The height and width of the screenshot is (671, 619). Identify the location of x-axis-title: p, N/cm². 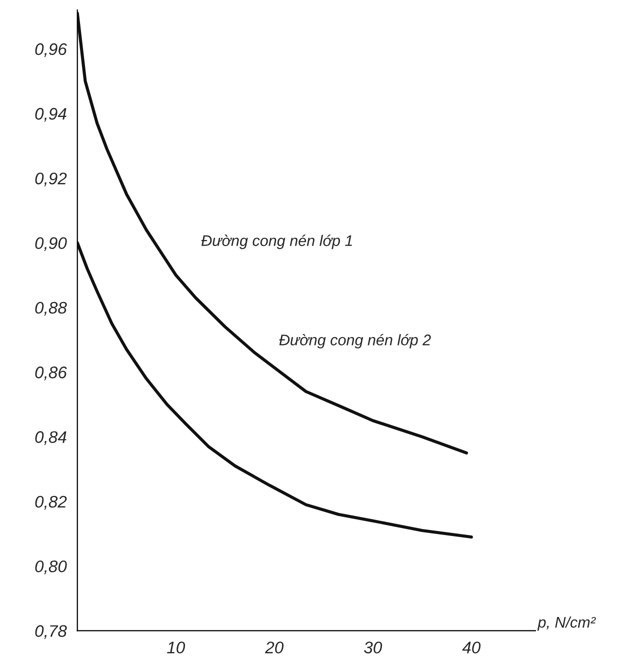
(566, 623).